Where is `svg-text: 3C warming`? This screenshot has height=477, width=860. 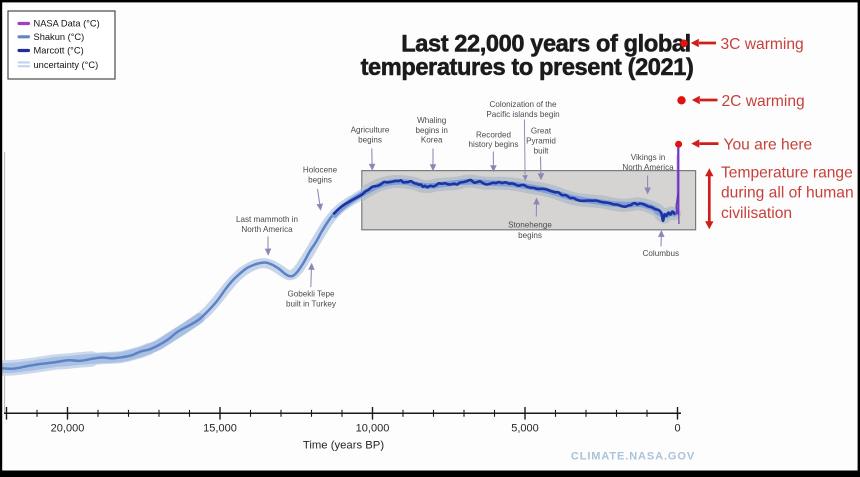
svg-text: 3C warming is located at coordinates (762, 44).